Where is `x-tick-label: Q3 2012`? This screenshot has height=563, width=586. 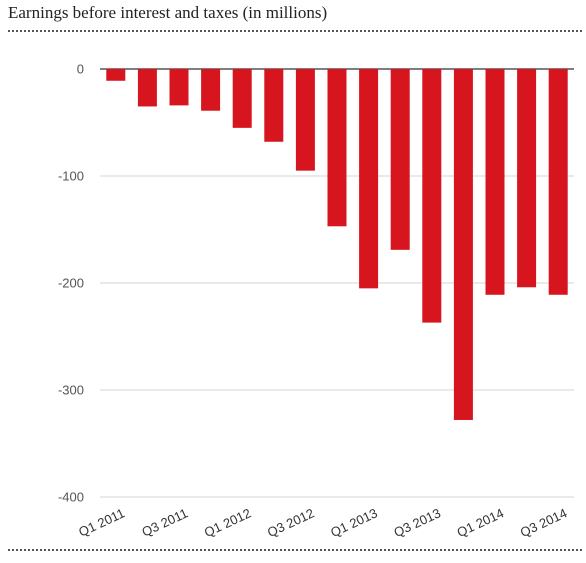 x-tick-label: Q3 2012 is located at coordinates (291, 522).